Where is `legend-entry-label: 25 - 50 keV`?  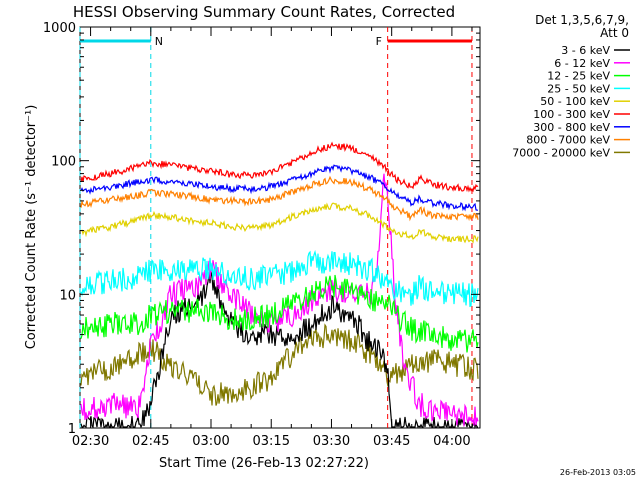
legend-entry-label: 25 - 50 keV is located at coordinates (578, 88).